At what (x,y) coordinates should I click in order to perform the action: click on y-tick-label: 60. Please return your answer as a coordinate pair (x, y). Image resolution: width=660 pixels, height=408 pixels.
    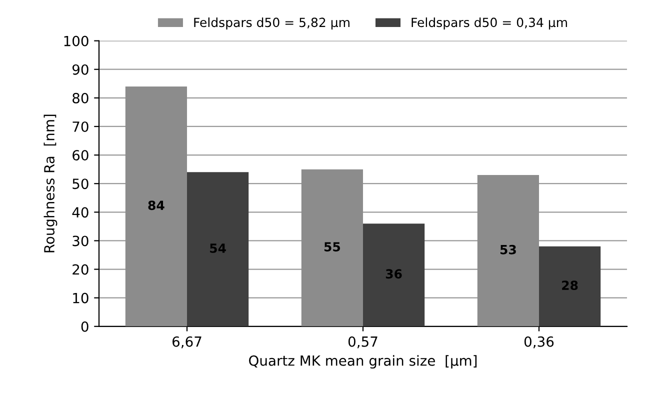
    Looking at the image, I should click on (80, 155).